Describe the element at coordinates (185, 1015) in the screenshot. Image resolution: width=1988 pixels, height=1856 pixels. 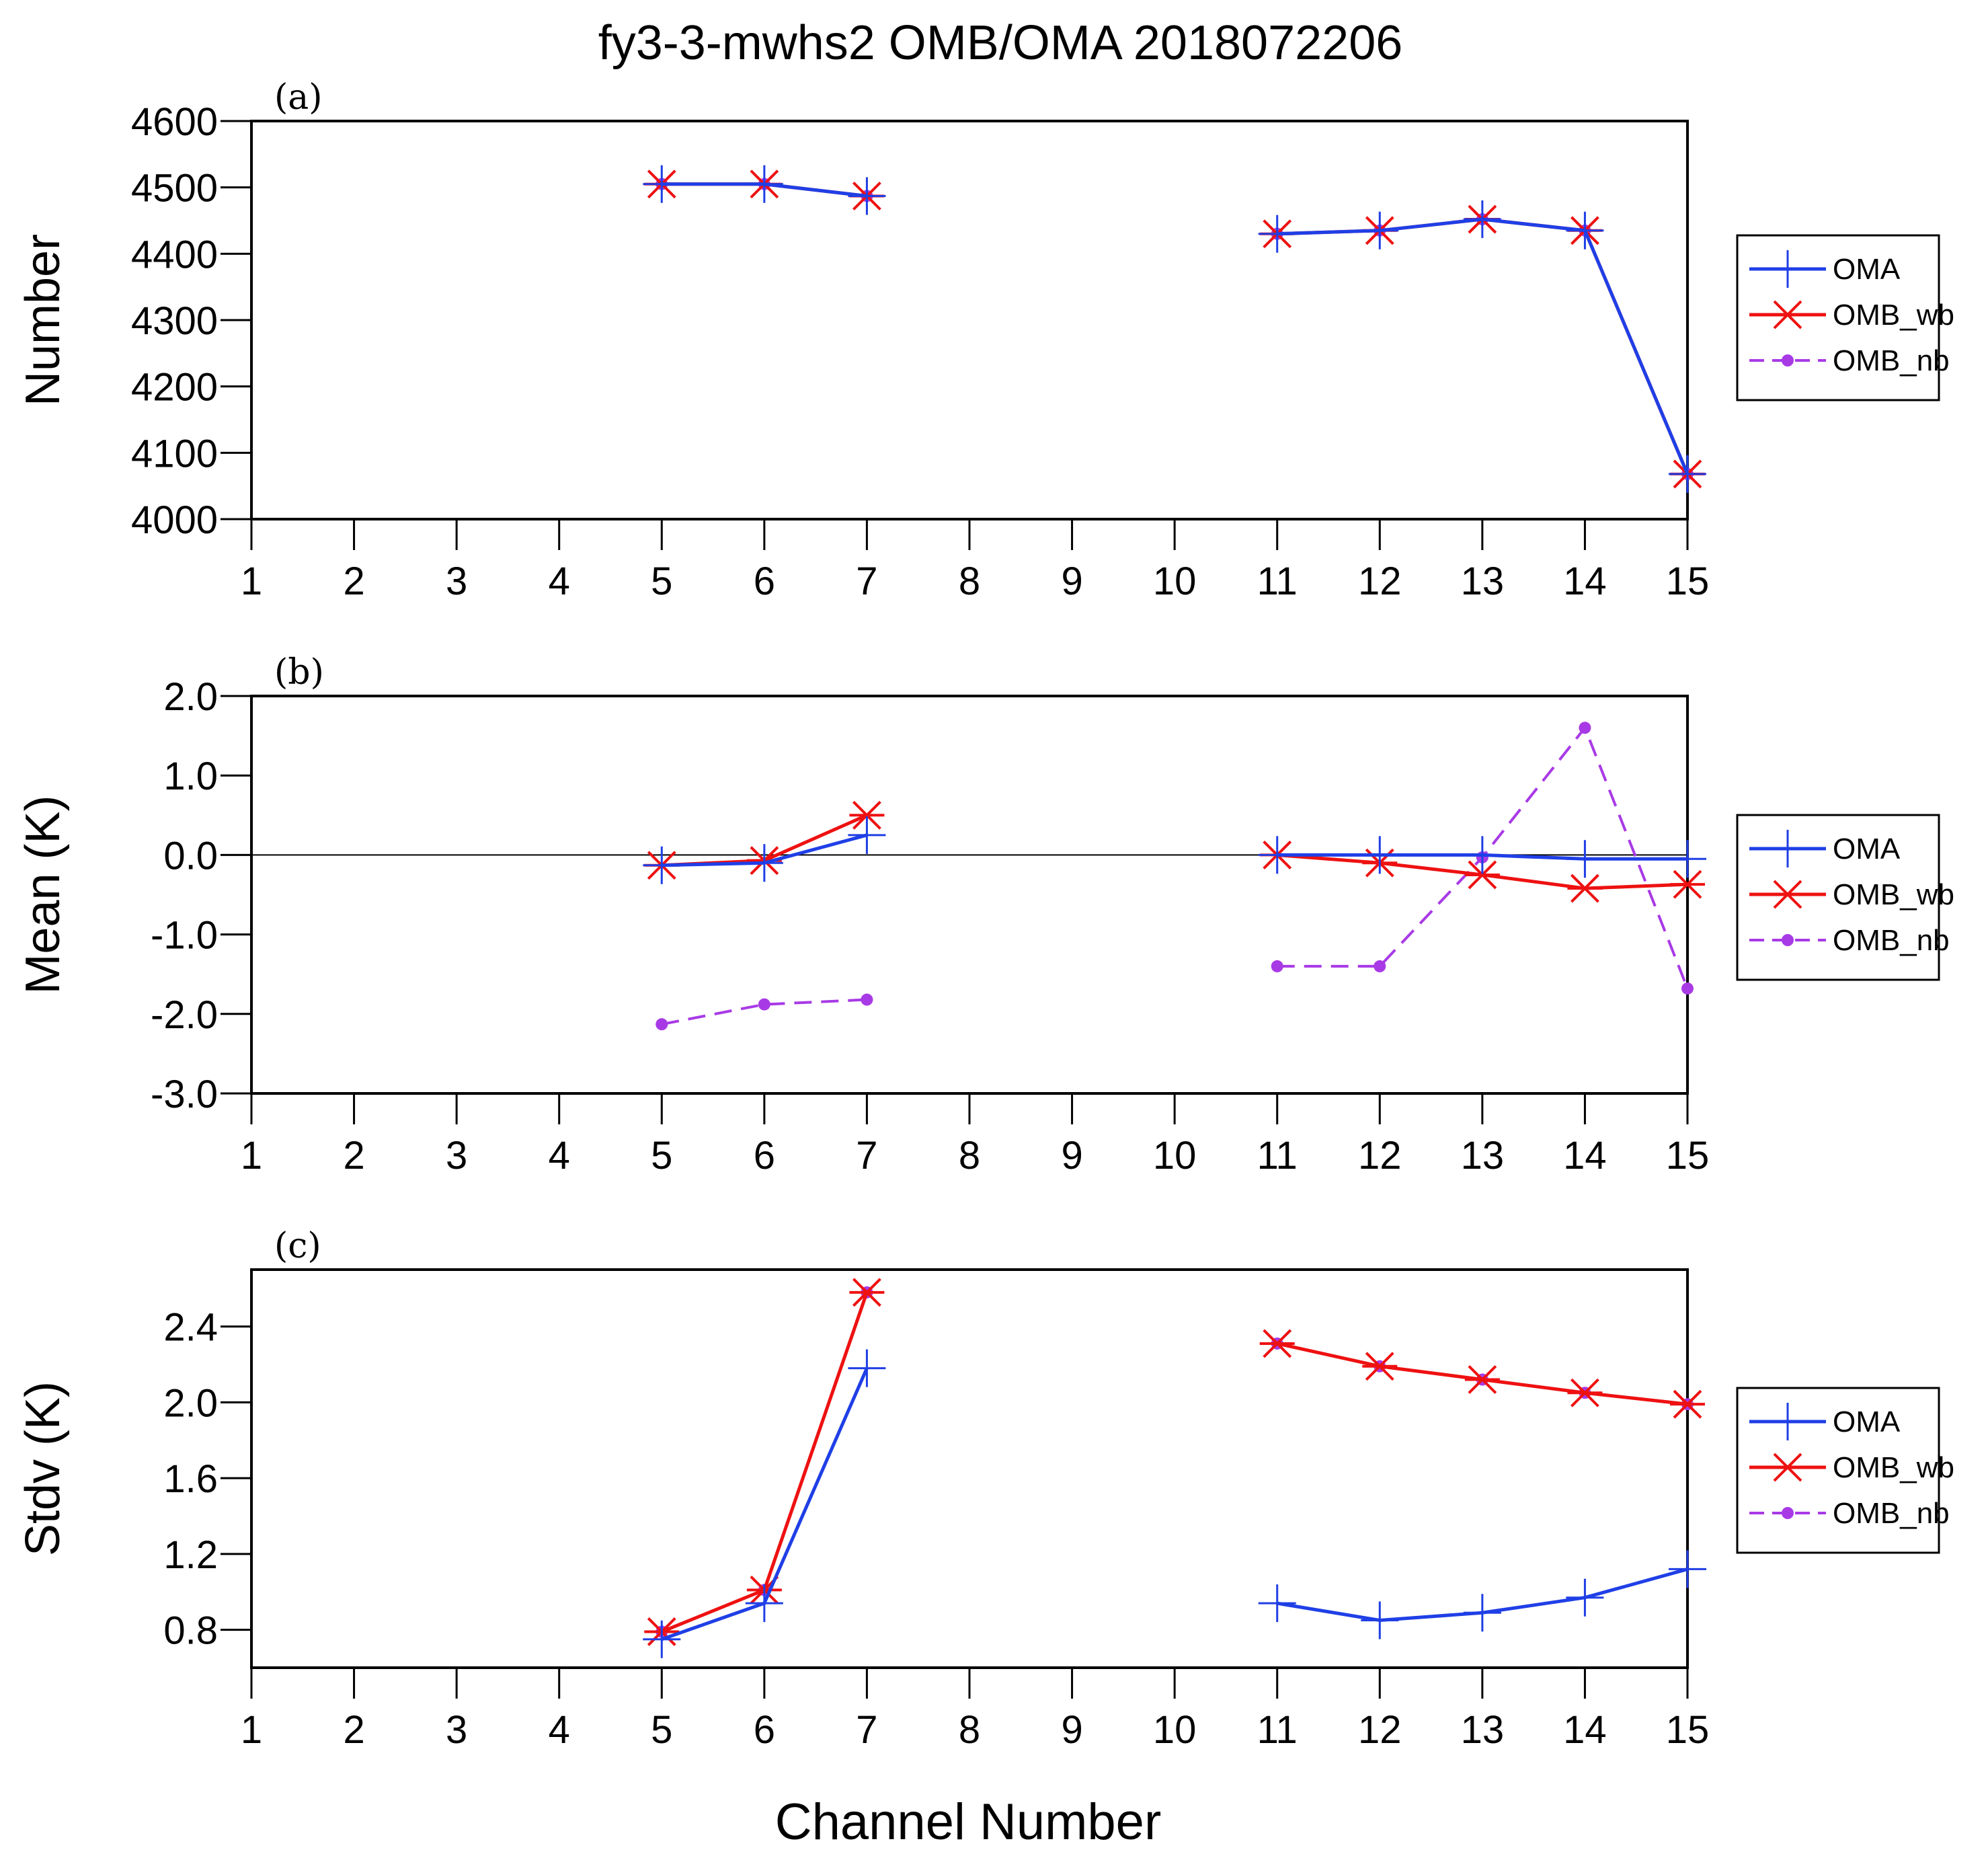
I see `y-tick-label: -2.0` at that location.